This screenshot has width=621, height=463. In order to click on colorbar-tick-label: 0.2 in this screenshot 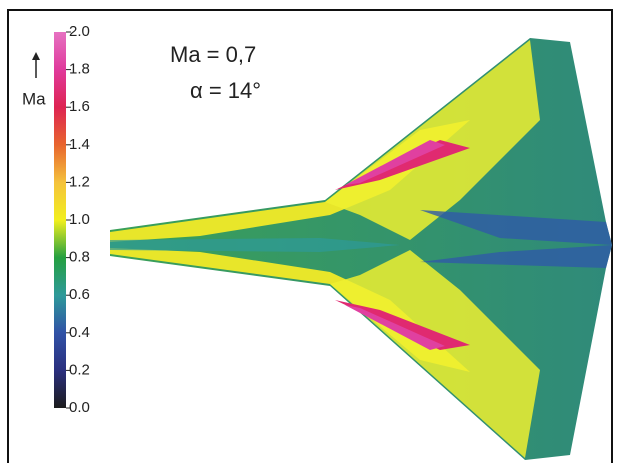, I will do `click(79, 369)`.